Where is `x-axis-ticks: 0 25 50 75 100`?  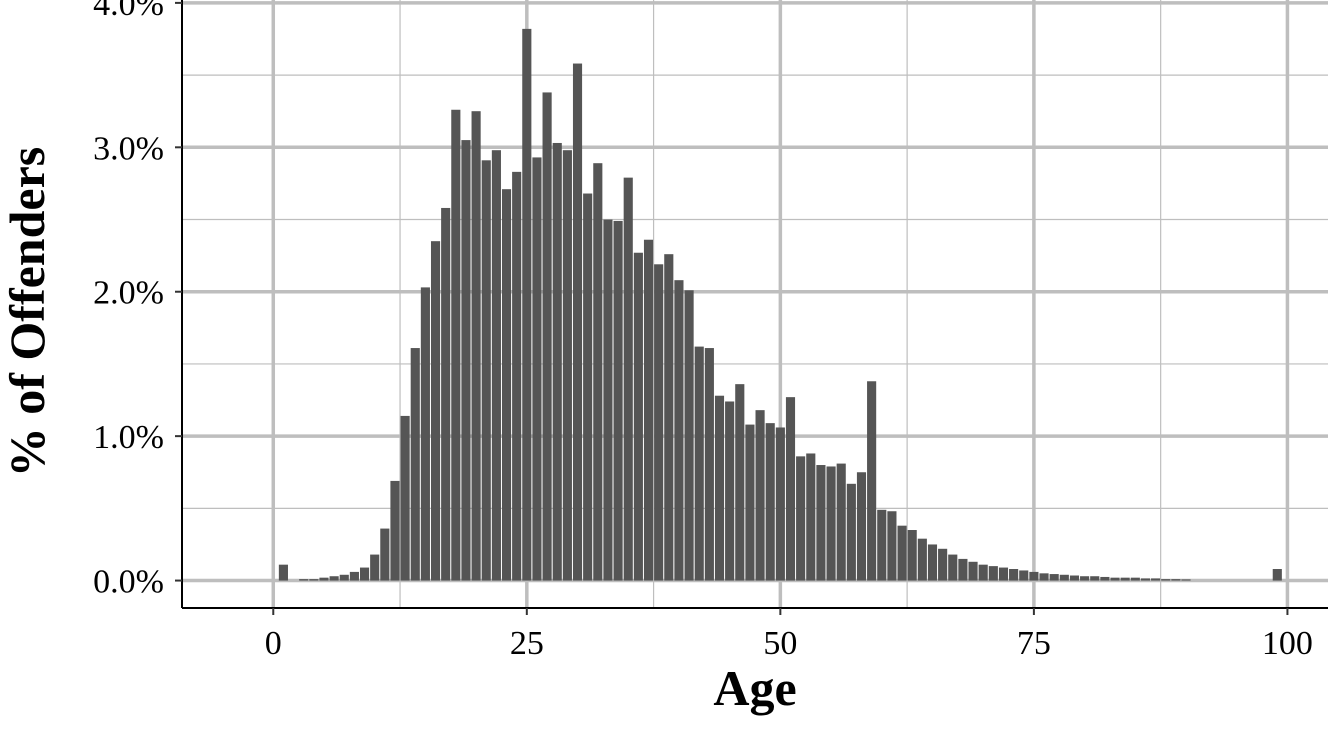
x-axis-ticks: 0 25 50 75 100 is located at coordinates (789, 635).